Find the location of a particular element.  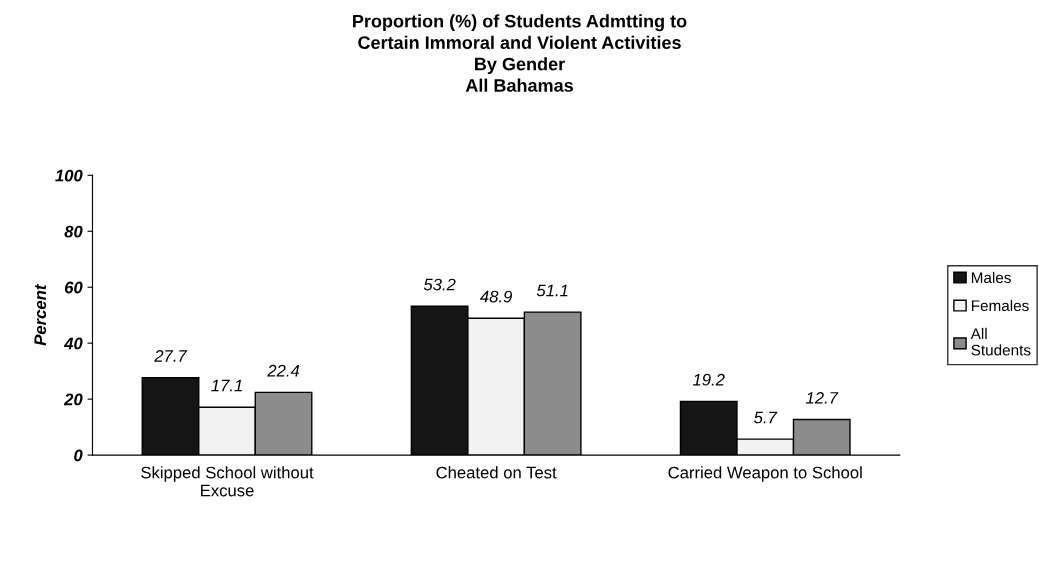

legend-label: Males is located at coordinates (991, 277).